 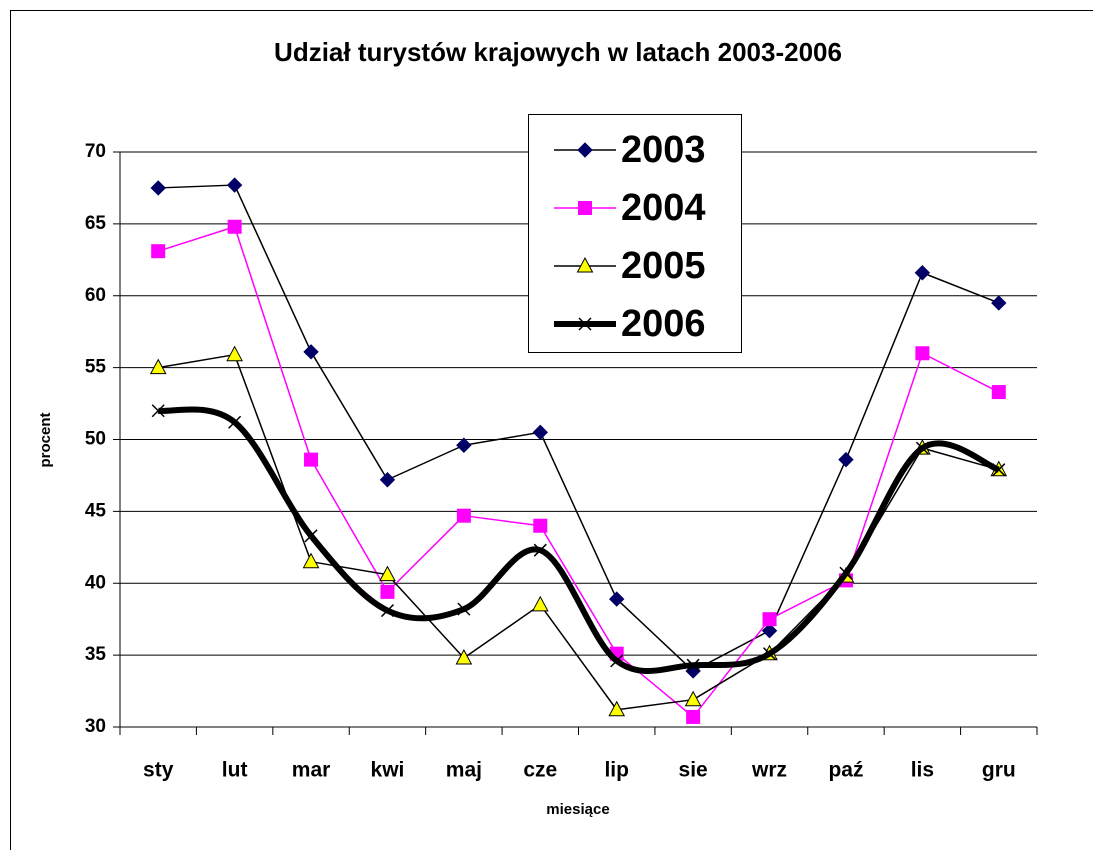 What do you see at coordinates (845, 770) in the screenshot?
I see `x-tick-label: paź` at bounding box center [845, 770].